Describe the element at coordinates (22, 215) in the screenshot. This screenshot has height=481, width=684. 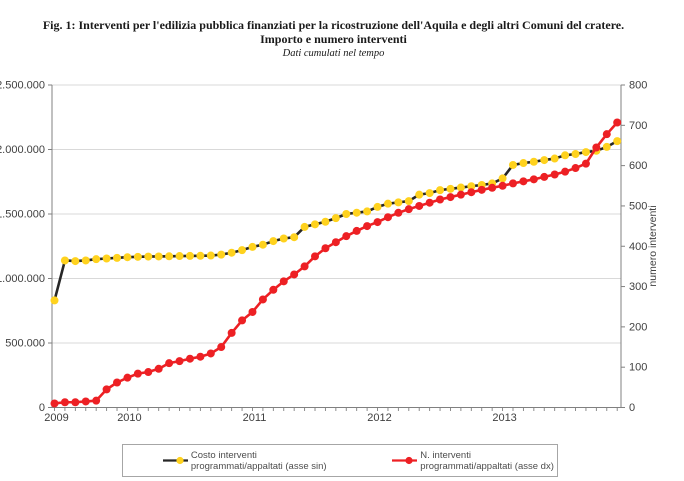
I see `svg-text: 1.500.000` at that location.